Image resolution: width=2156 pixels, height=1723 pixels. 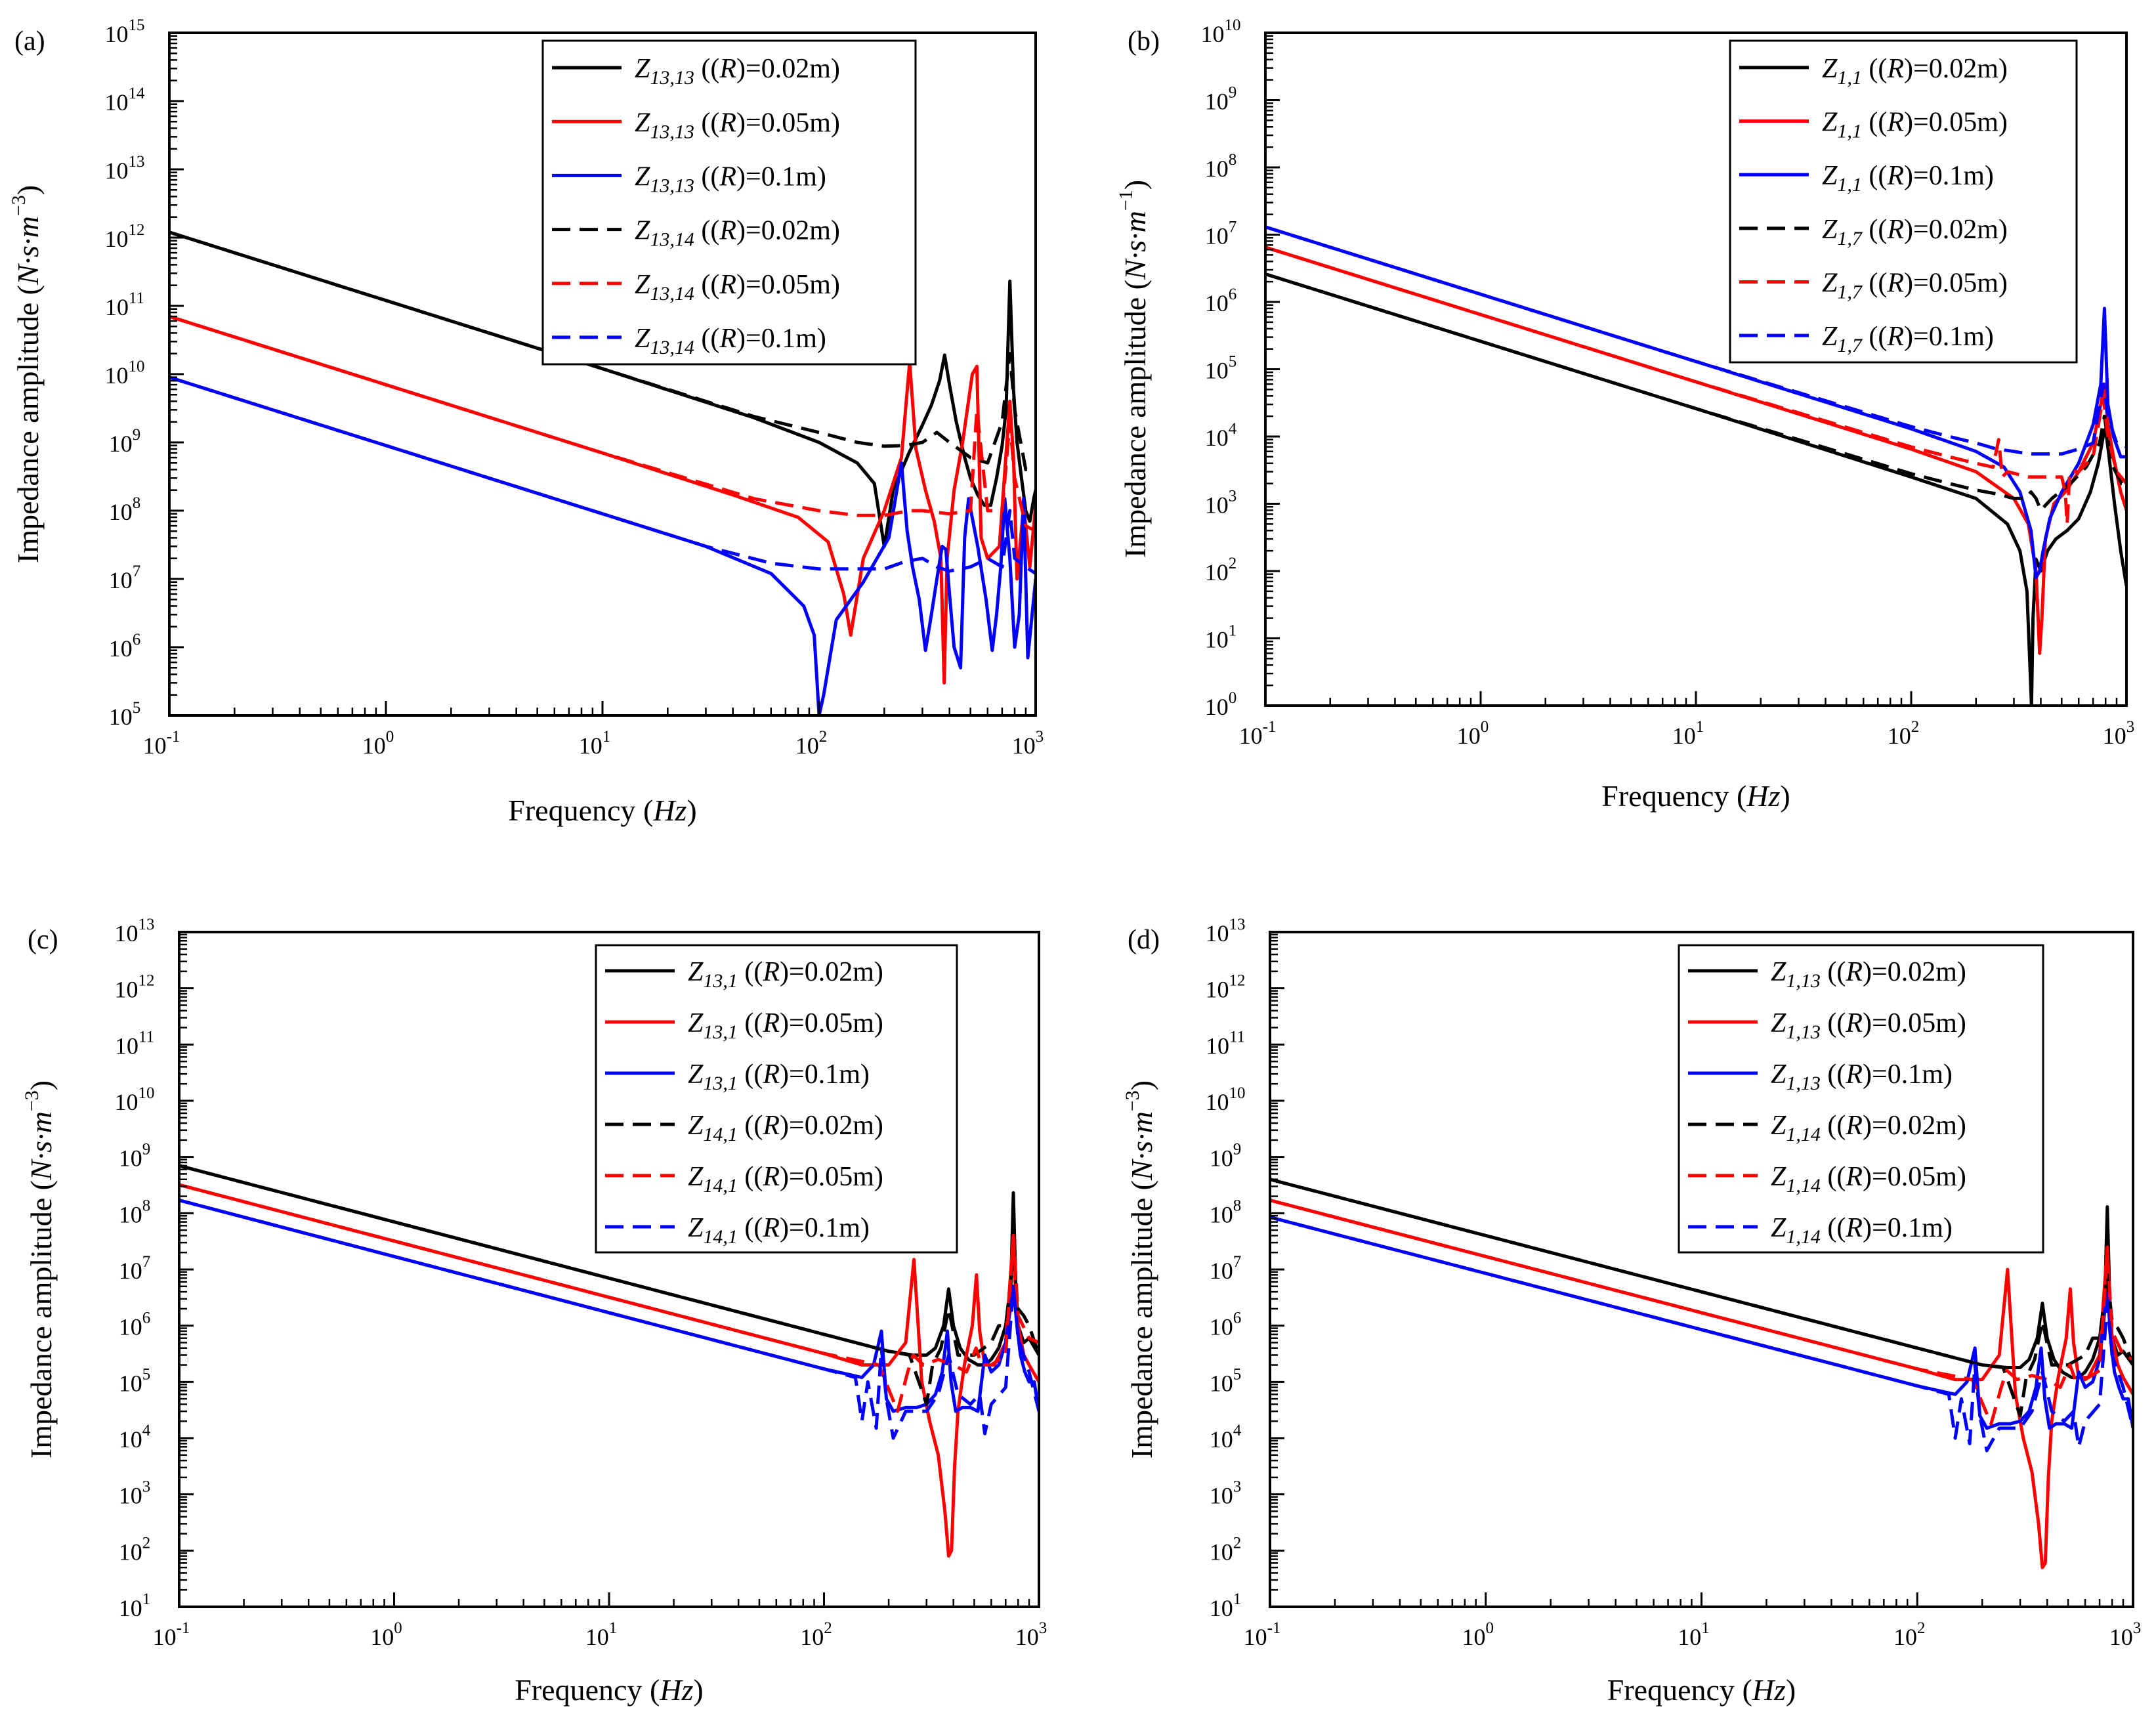 I want to click on series-line-13-14-0.1m, so click(x=603, y=475).